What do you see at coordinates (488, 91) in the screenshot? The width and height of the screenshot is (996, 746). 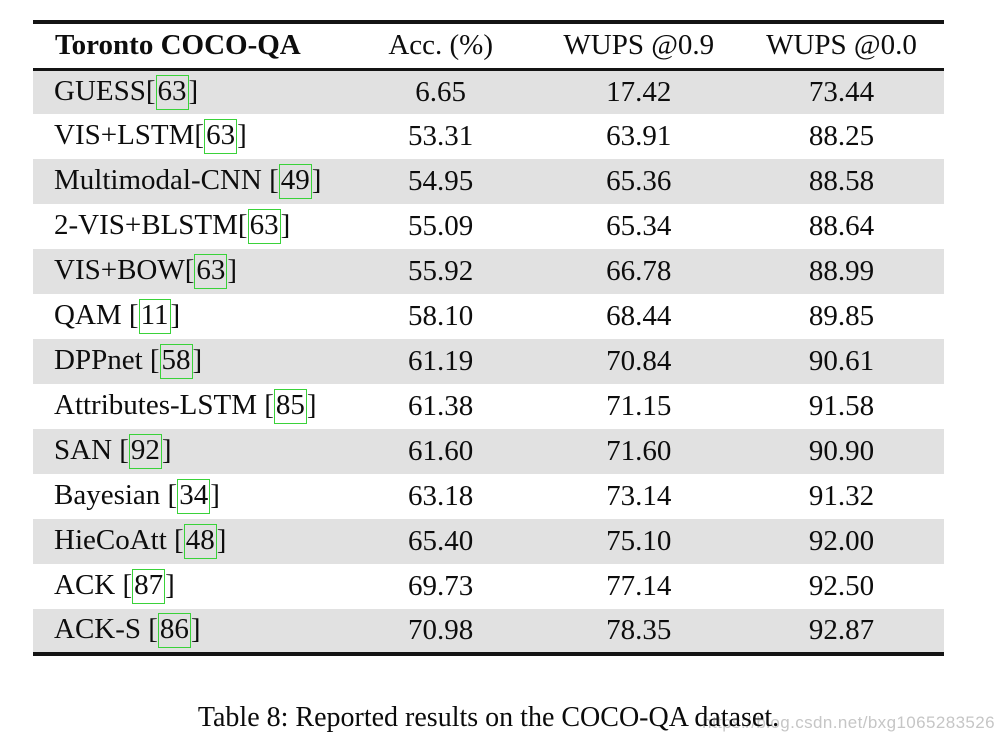 I see `table-row: GUESS[63] 6.65 17.42 73.44` at bounding box center [488, 91].